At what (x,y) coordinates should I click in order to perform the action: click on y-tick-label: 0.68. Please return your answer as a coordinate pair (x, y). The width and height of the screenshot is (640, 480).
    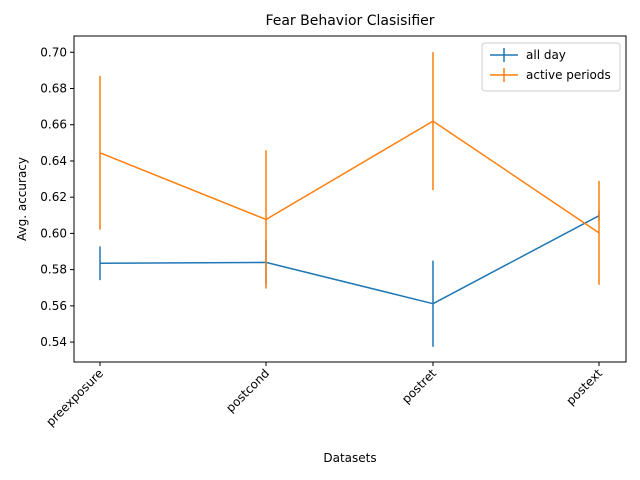
    Looking at the image, I should click on (53, 89).